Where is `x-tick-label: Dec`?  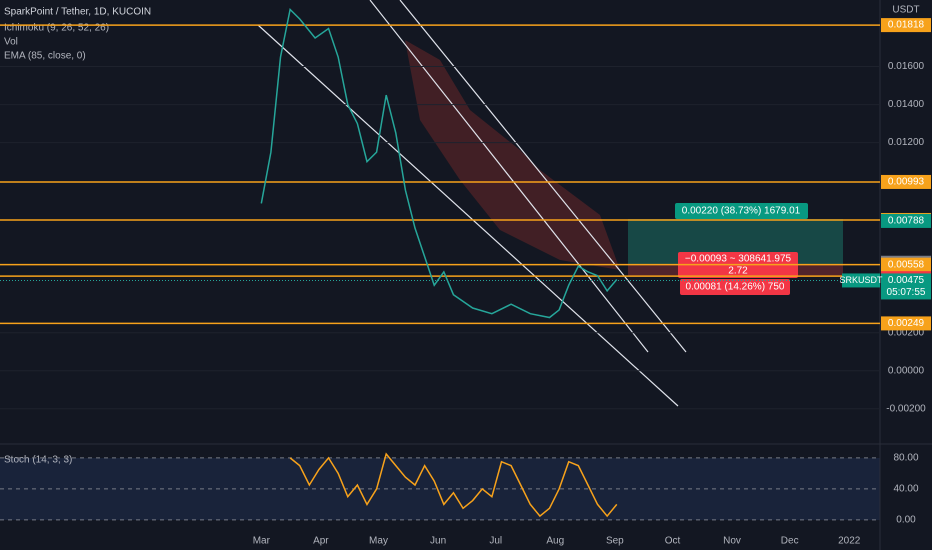
x-tick-label: Dec is located at coordinates (790, 541).